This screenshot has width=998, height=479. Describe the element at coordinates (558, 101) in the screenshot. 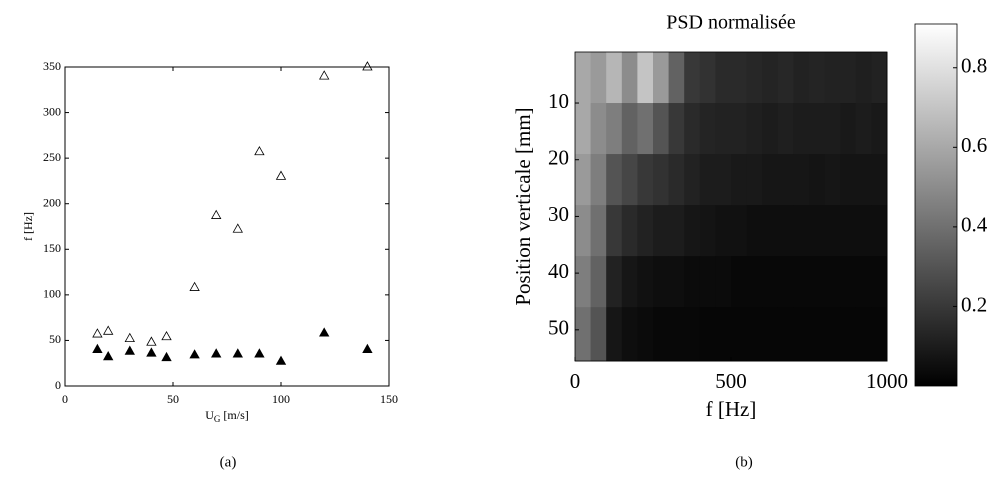

I see `y-tick-label: 10` at that location.